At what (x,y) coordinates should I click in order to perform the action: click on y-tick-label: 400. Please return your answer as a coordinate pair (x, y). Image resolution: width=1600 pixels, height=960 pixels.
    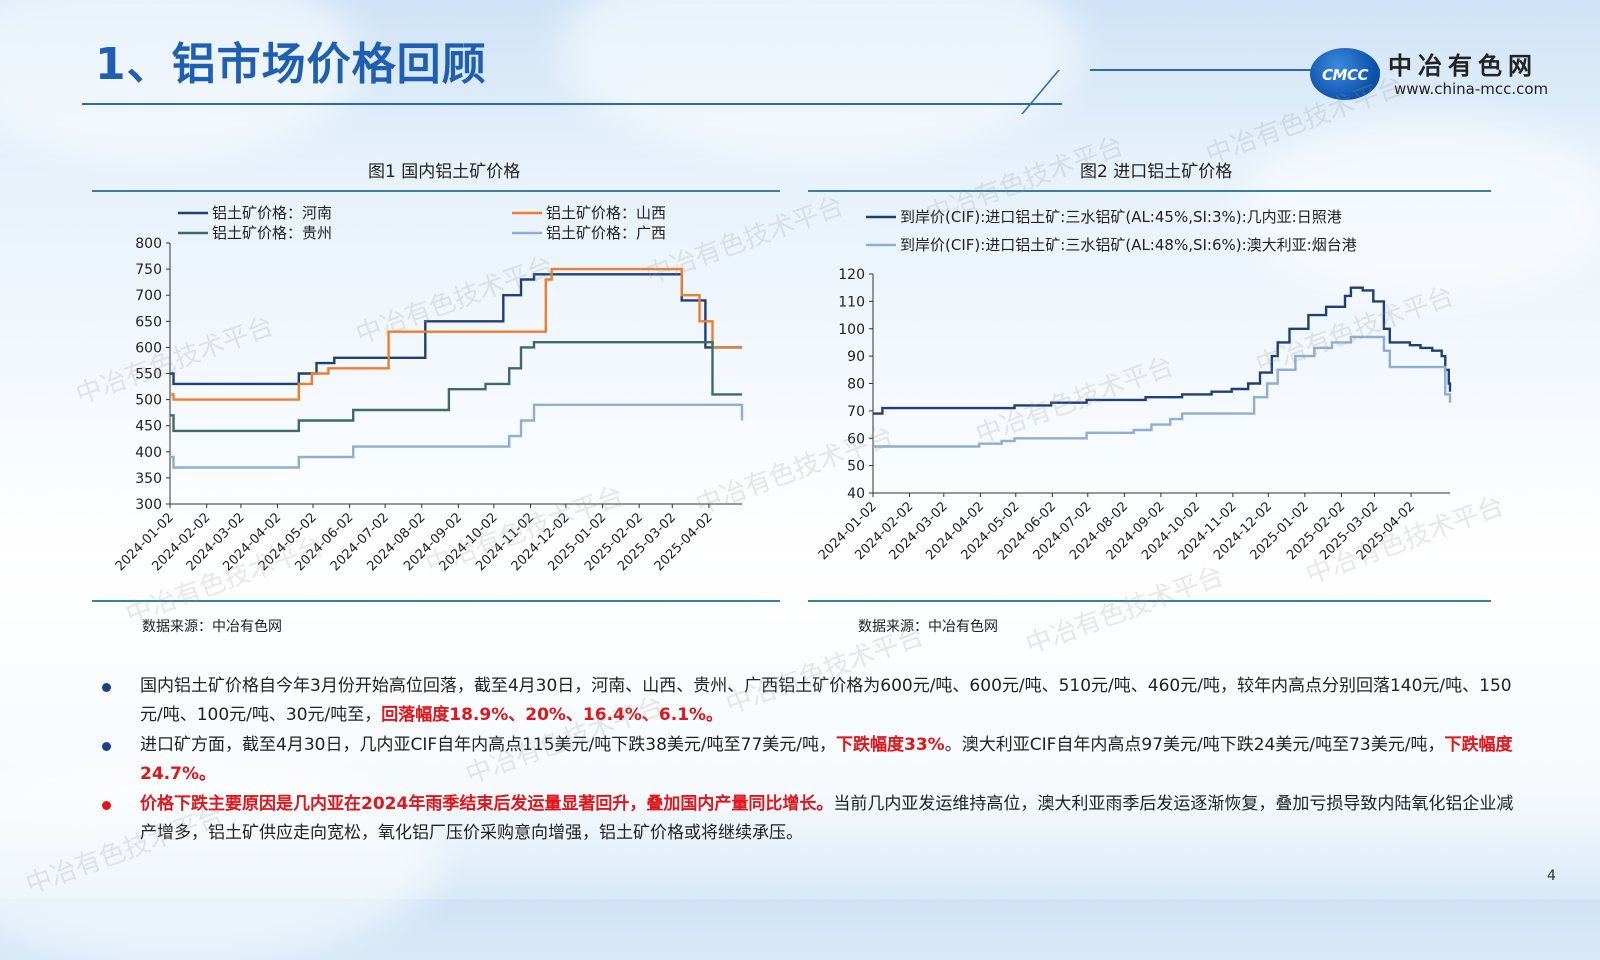
    Looking at the image, I should click on (148, 453).